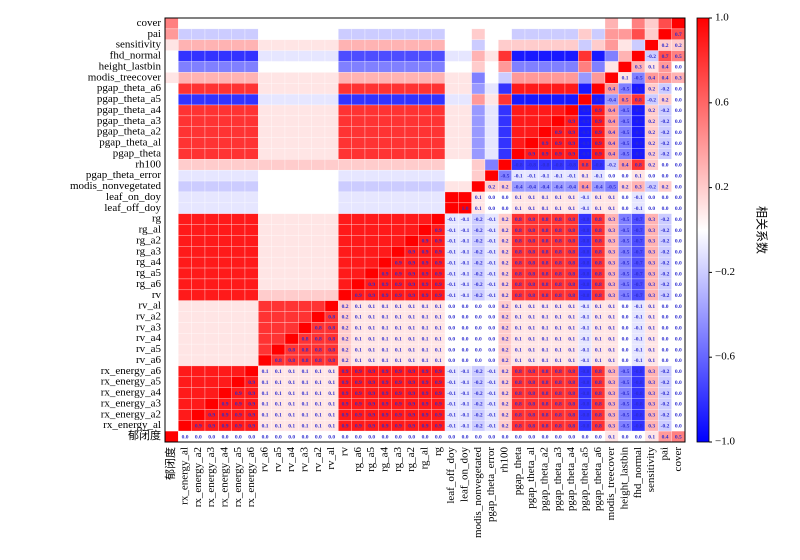 The width and height of the screenshot is (800, 560). Describe the element at coordinates (491, 484) in the screenshot. I see `x-tick-label: pgap_theta_error` at that location.